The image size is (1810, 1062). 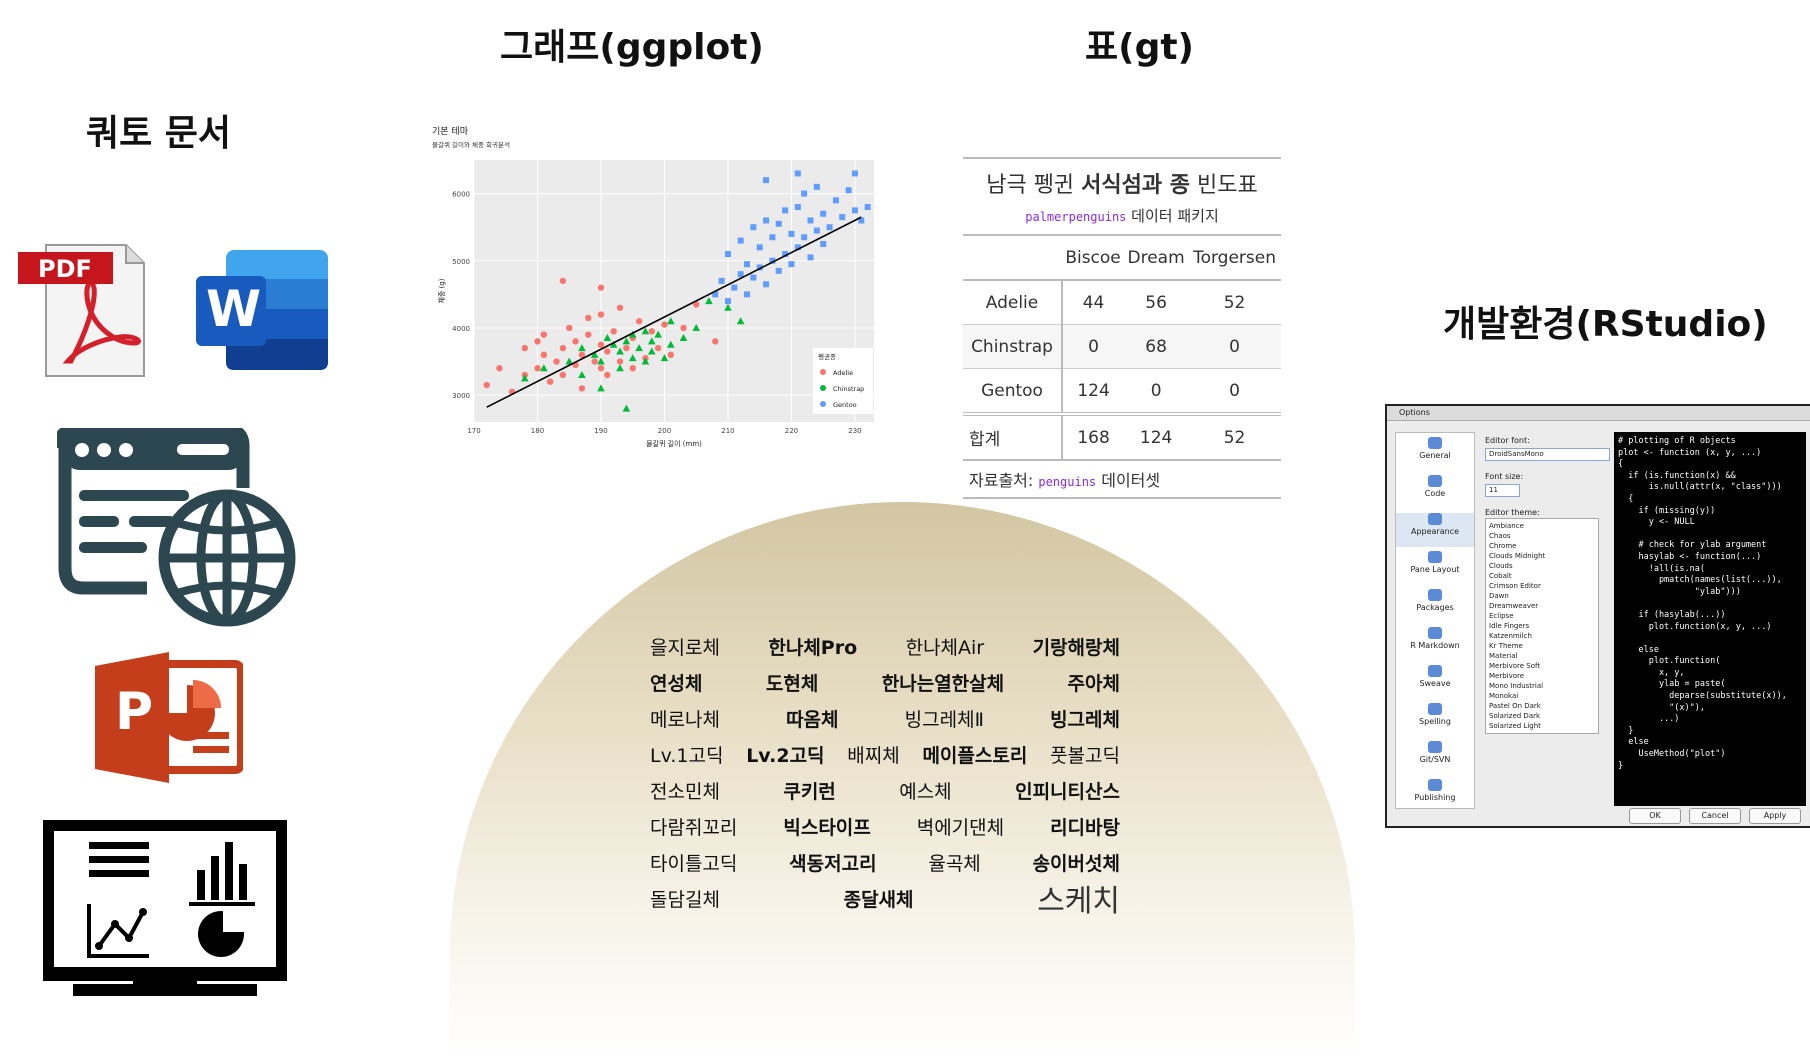 I want to click on sidebar-item-r-markdown: R Markdown, so click(x=1435, y=644).